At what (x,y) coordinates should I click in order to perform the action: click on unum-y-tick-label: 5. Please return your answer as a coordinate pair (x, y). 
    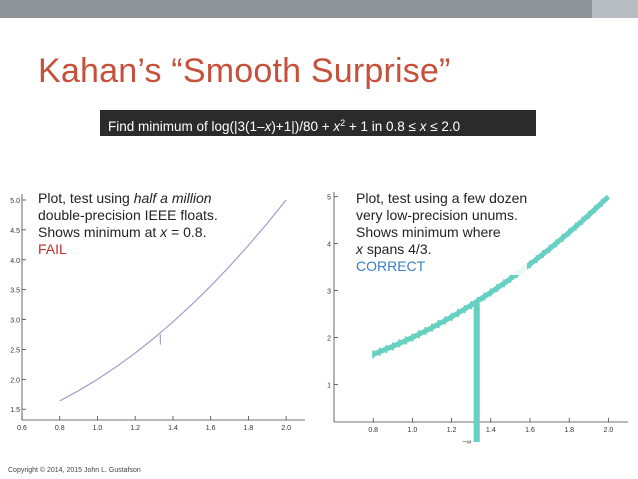
    Looking at the image, I should click on (329, 198).